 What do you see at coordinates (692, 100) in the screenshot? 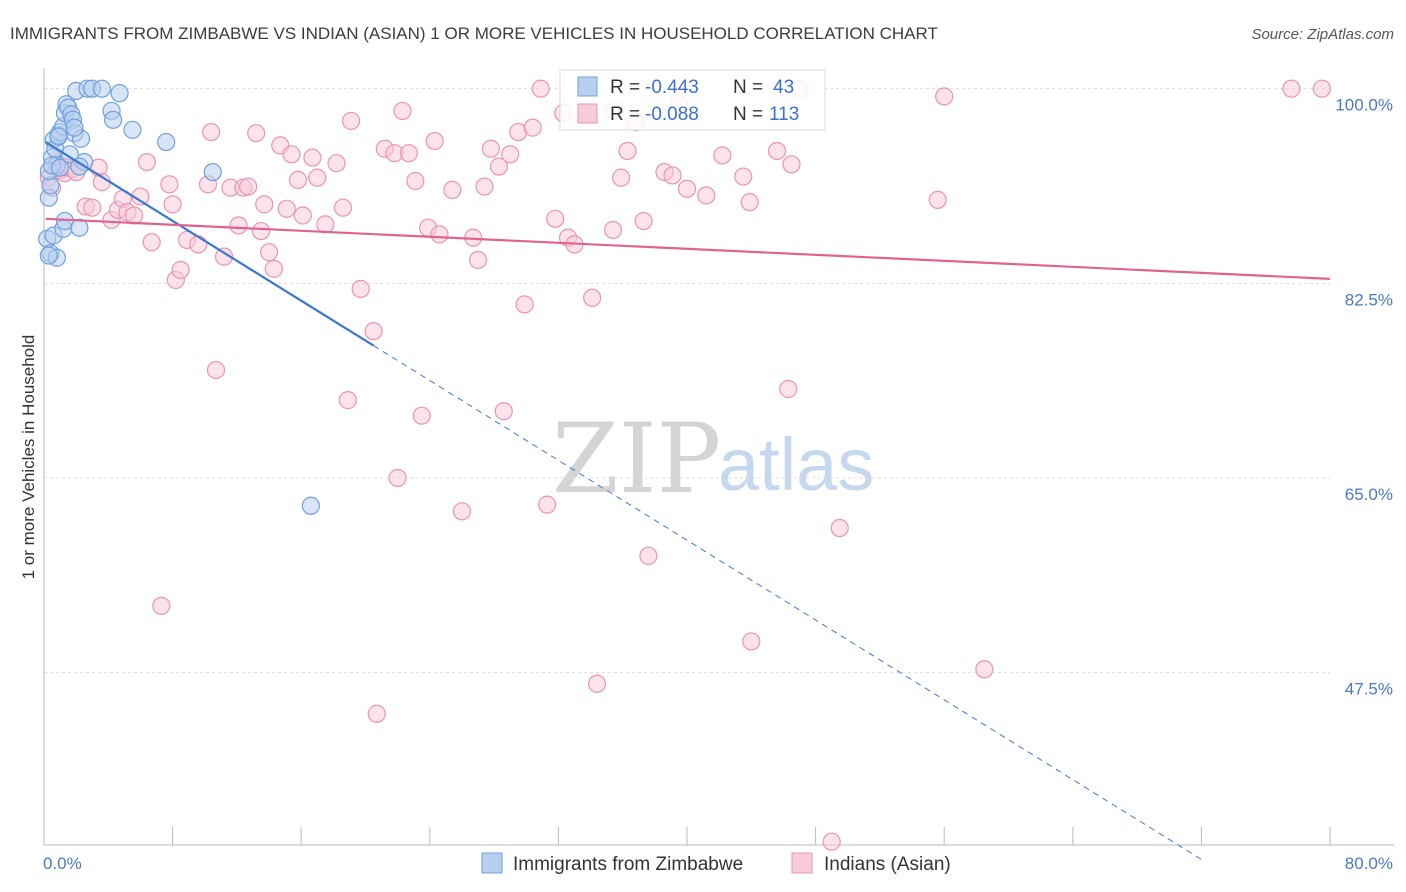
I see `stats-legend: R = -0.443 N = 43 R = -0.088 N = 113` at bounding box center [692, 100].